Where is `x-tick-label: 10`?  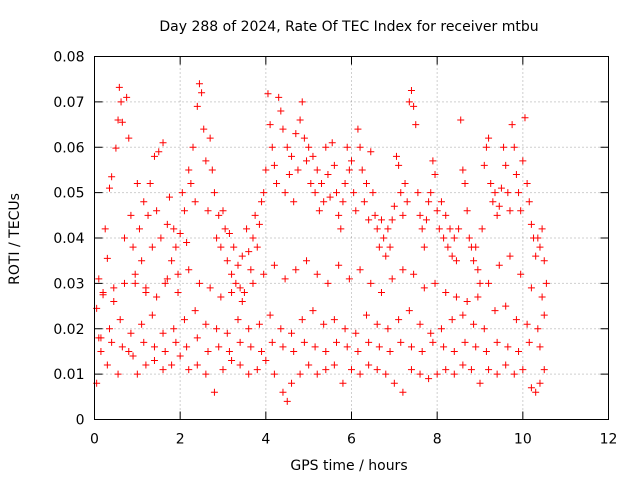 x-tick-label: 10 is located at coordinates (523, 440).